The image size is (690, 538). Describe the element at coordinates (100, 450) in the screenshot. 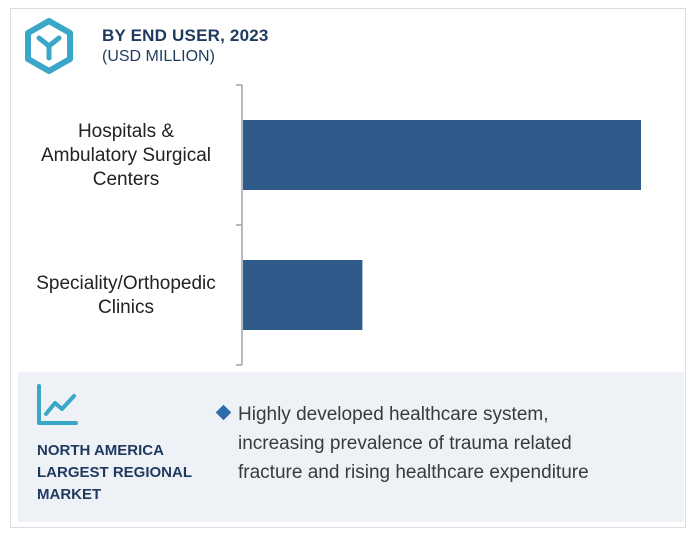

I see `region-line-1: NORTH AMERICA` at that location.